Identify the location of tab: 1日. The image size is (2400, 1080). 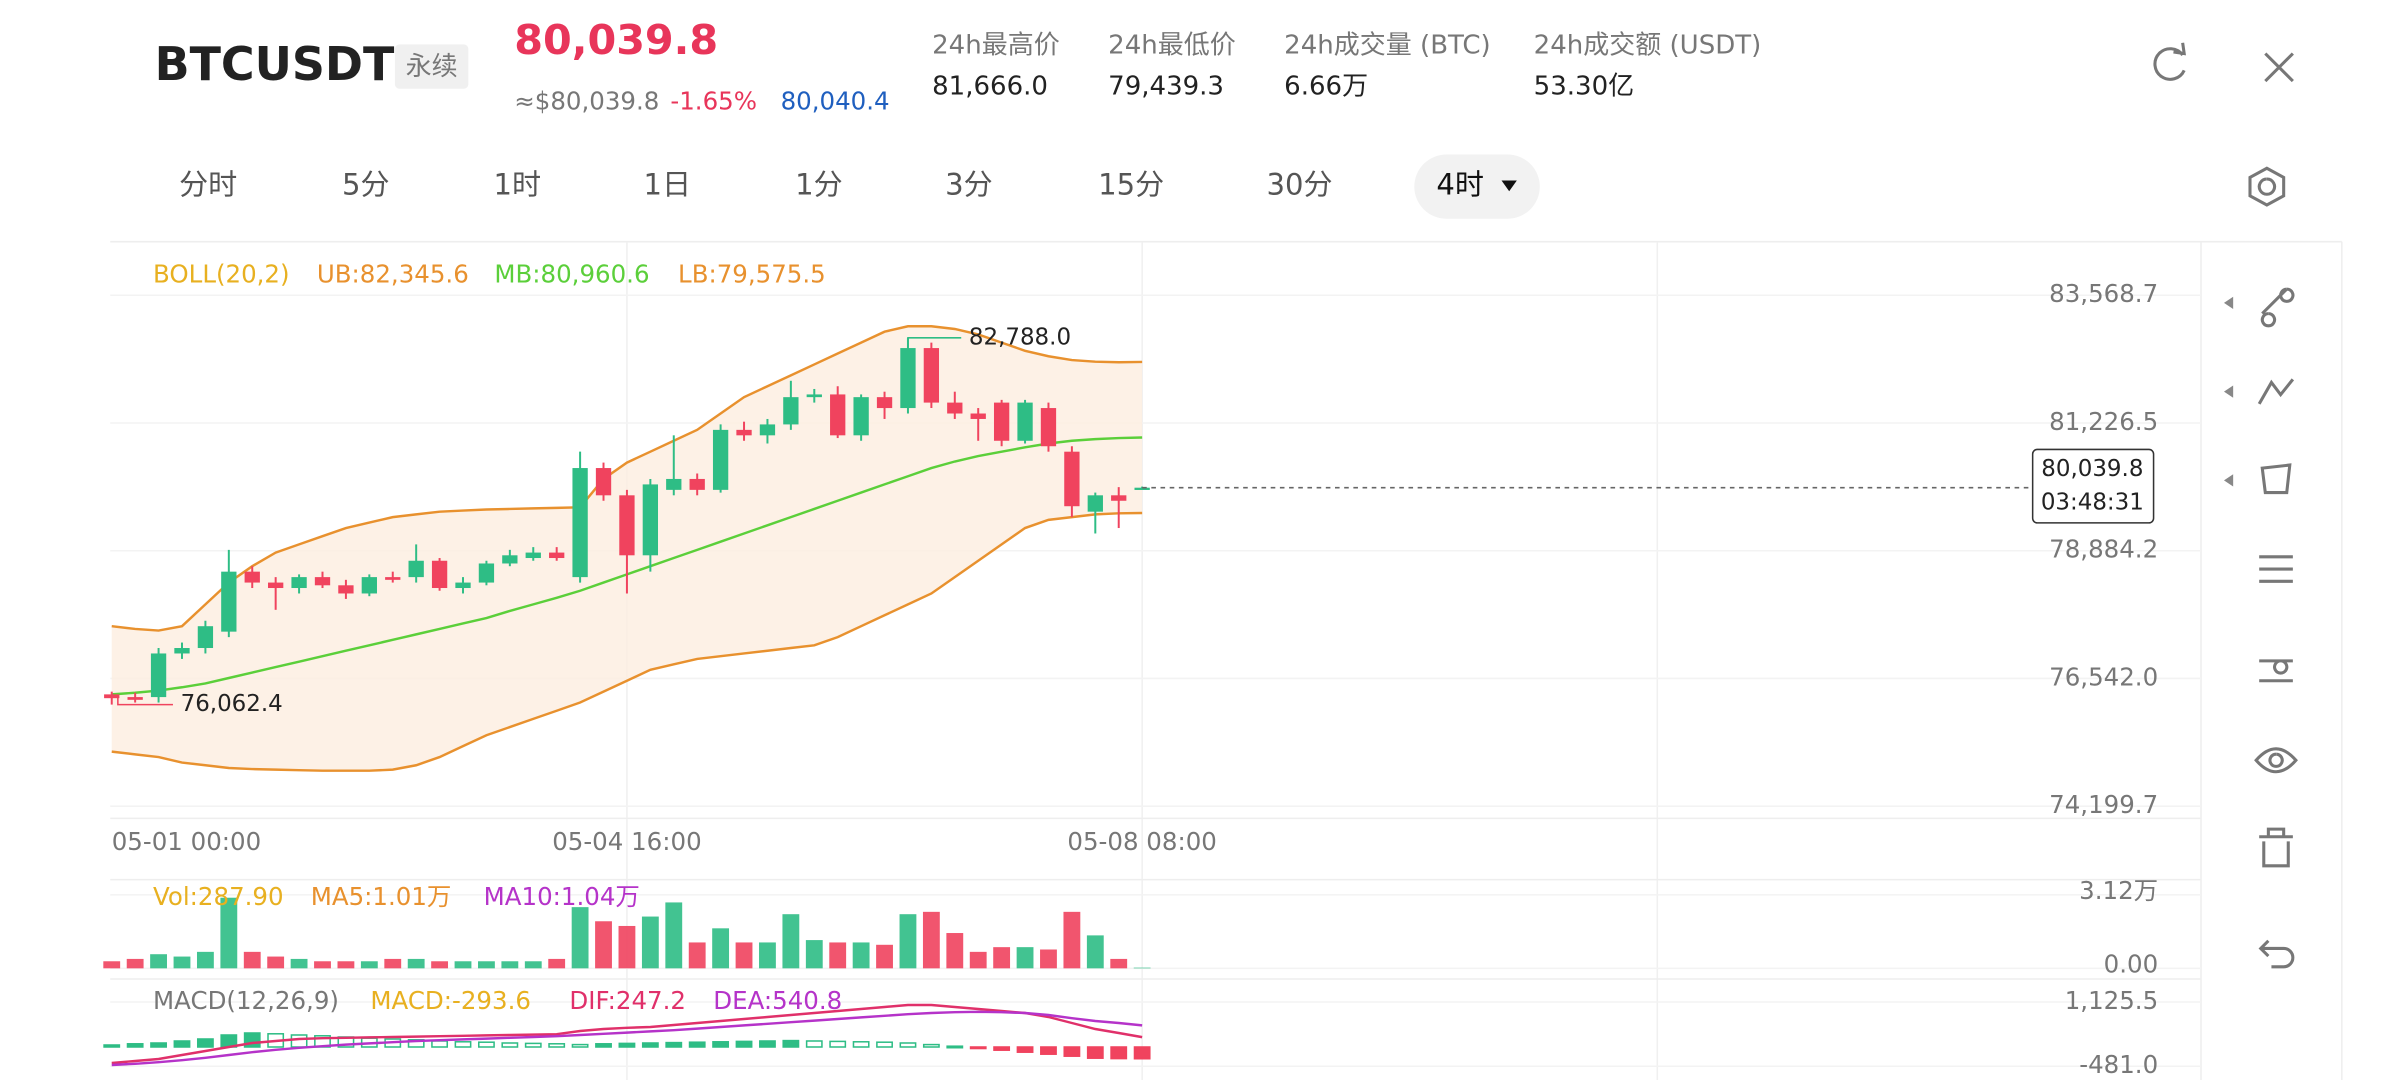
(668, 185).